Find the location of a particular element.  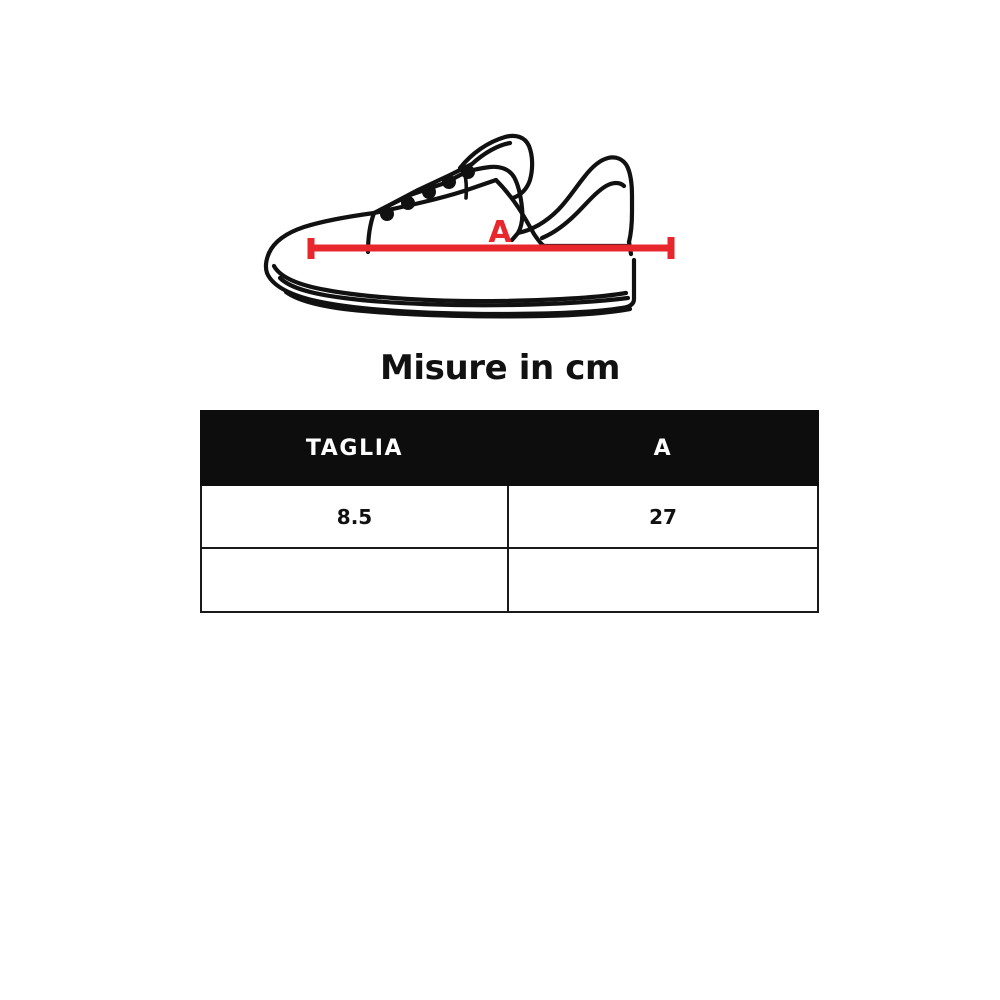

size-table-head: TAGLIA A is located at coordinates (509, 448).